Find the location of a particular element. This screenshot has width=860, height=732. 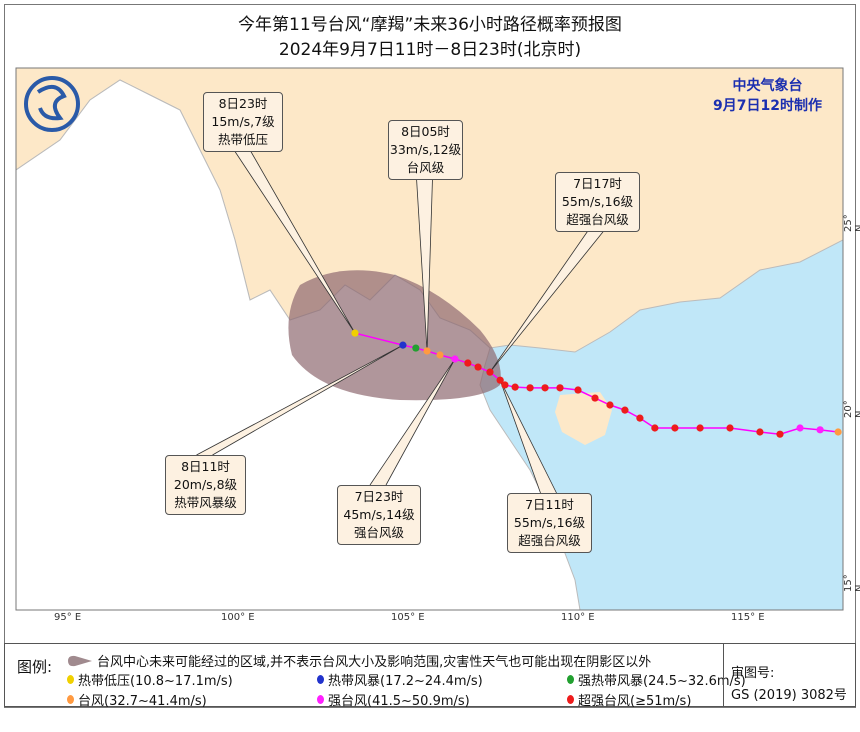

legend-item-label: 超强台风(≥51m/s) is located at coordinates (635, 701).